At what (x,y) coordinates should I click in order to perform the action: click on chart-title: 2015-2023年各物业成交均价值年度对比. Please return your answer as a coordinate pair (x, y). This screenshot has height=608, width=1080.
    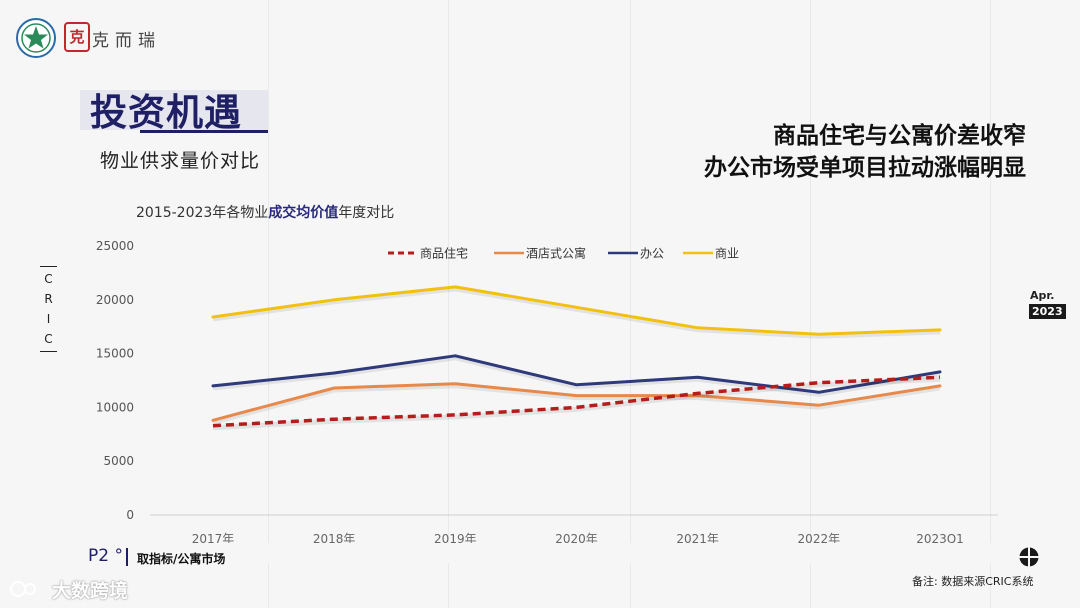
    Looking at the image, I should click on (265, 212).